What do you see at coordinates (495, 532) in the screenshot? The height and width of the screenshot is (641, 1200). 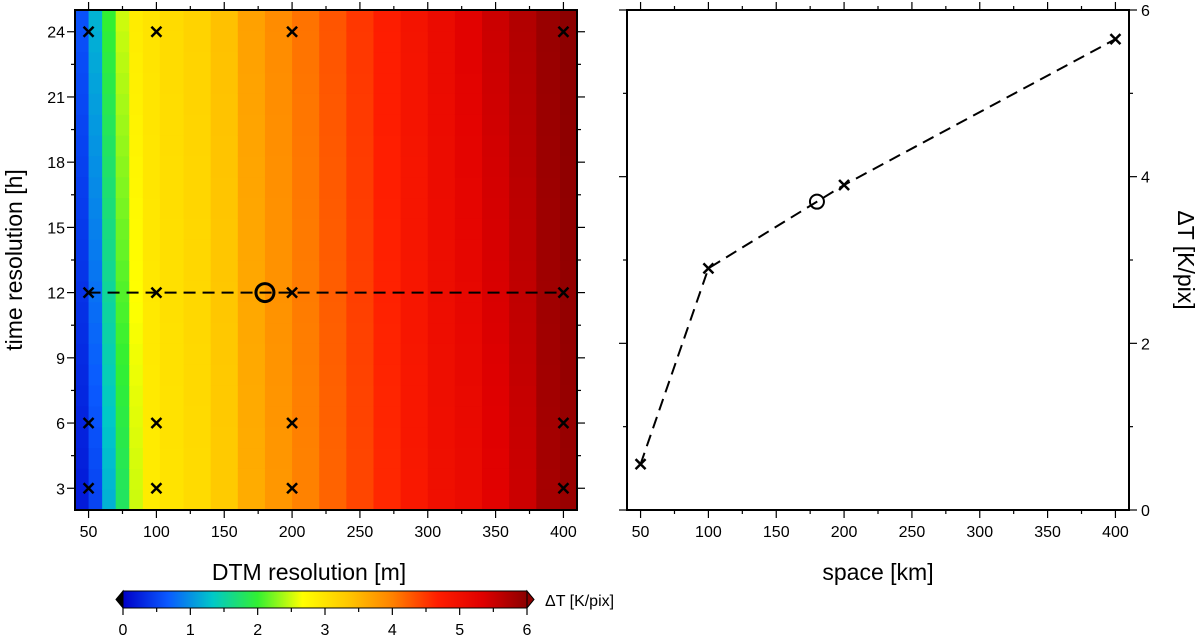 I see `x-tick-label: 350` at bounding box center [495, 532].